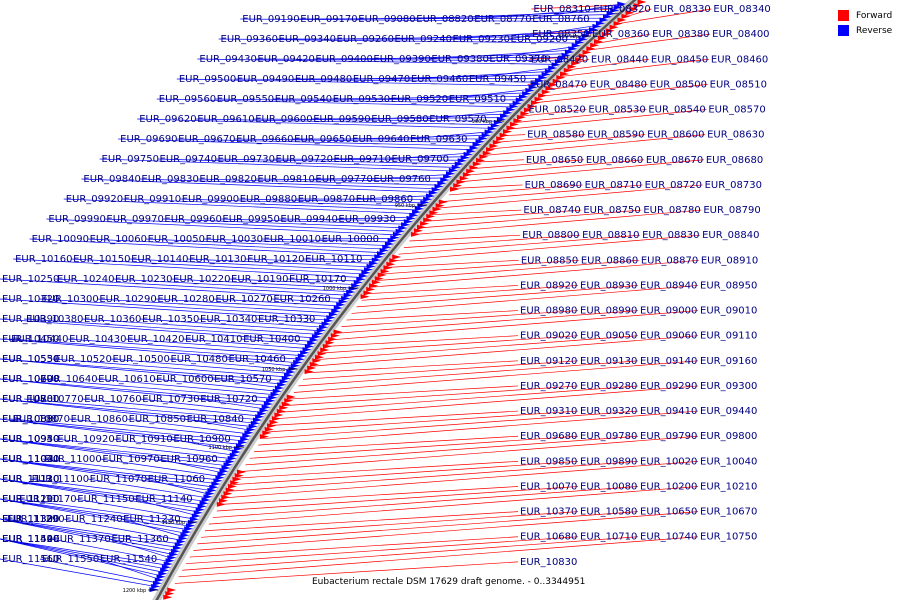 The height and width of the screenshot is (600, 900). Describe the element at coordinates (30, 539) in the screenshot. I see `gene-label: EUR_11500` at that location.